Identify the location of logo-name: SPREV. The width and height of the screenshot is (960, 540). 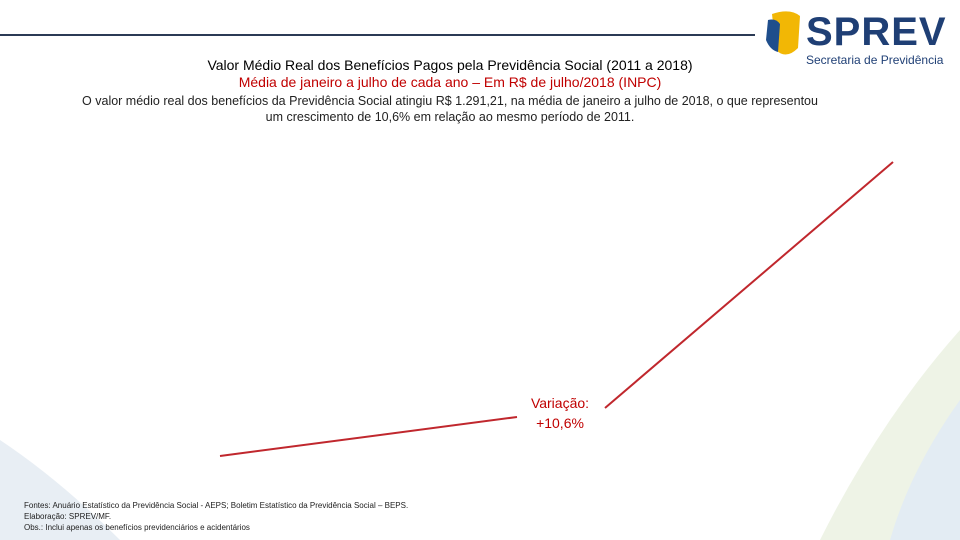
(876, 32).